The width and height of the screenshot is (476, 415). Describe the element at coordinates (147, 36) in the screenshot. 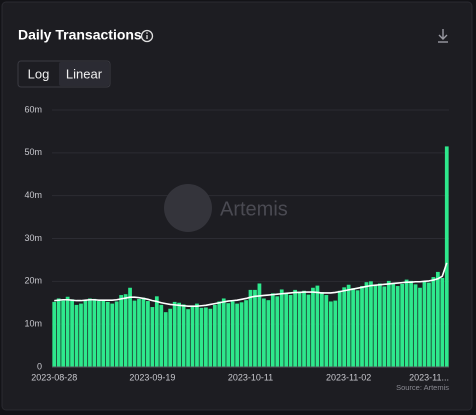

I see `info-icon` at that location.